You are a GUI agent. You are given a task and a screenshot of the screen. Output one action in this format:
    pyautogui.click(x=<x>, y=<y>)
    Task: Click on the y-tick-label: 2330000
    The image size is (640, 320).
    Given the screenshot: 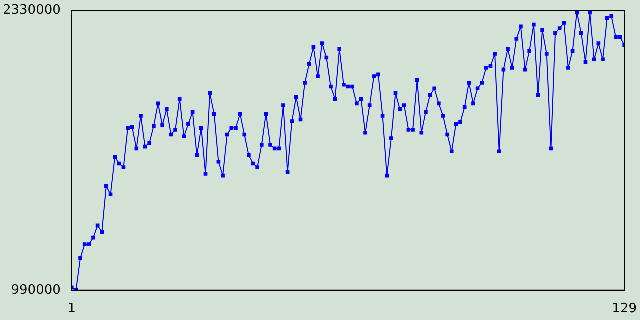 What is the action you would take?
    pyautogui.click(x=31, y=10)
    